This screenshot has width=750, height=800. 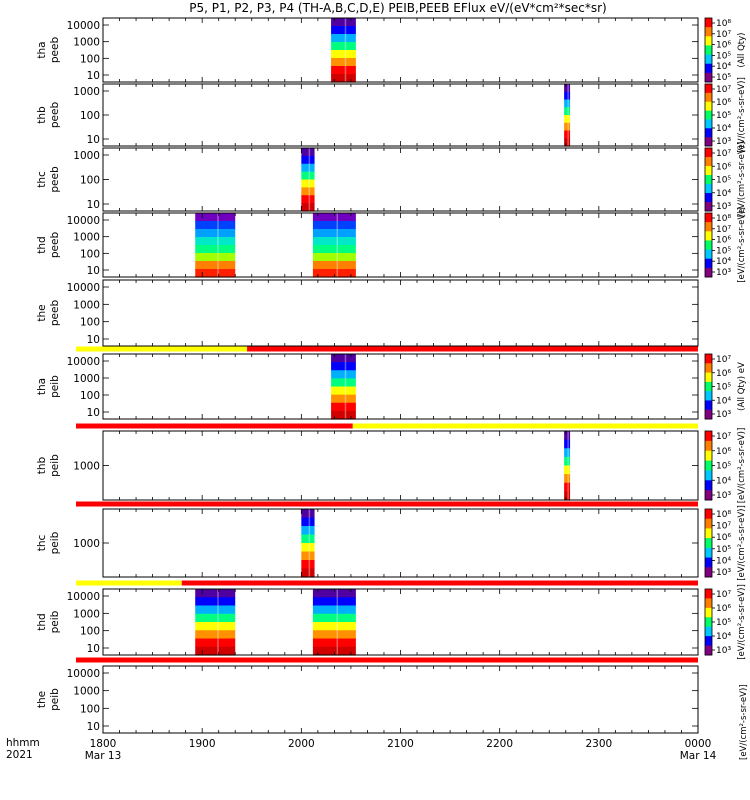 I want to click on panel-the-peeb: 10000 1000 100 10 the peeb, so click(x=367, y=313).